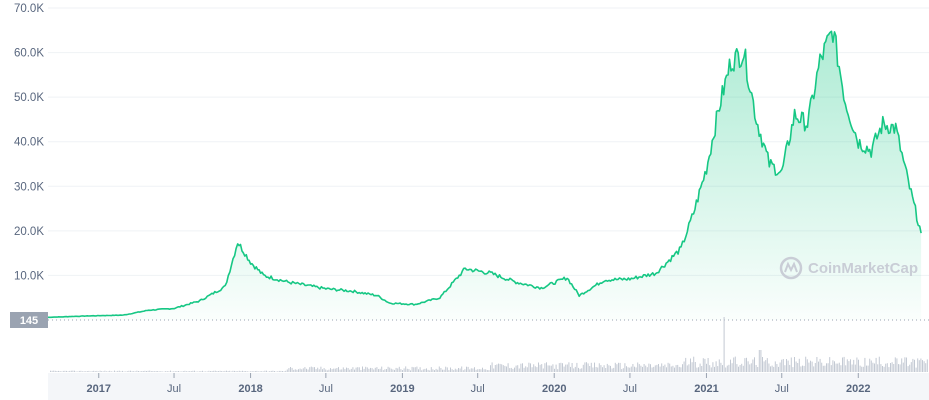  What do you see at coordinates (479, 384) in the screenshot?
I see `x-axis: 2017 Jul 2018 Jul 2019 Jul 2020 Jul 2021 Jul 2022` at bounding box center [479, 384].